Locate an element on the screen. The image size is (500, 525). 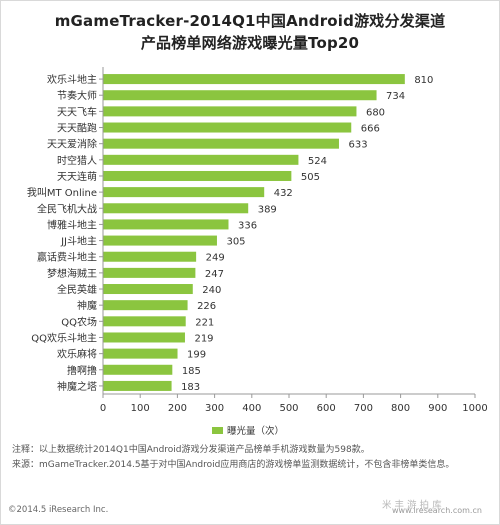
bar-value-label: 249 is located at coordinates (215, 258).